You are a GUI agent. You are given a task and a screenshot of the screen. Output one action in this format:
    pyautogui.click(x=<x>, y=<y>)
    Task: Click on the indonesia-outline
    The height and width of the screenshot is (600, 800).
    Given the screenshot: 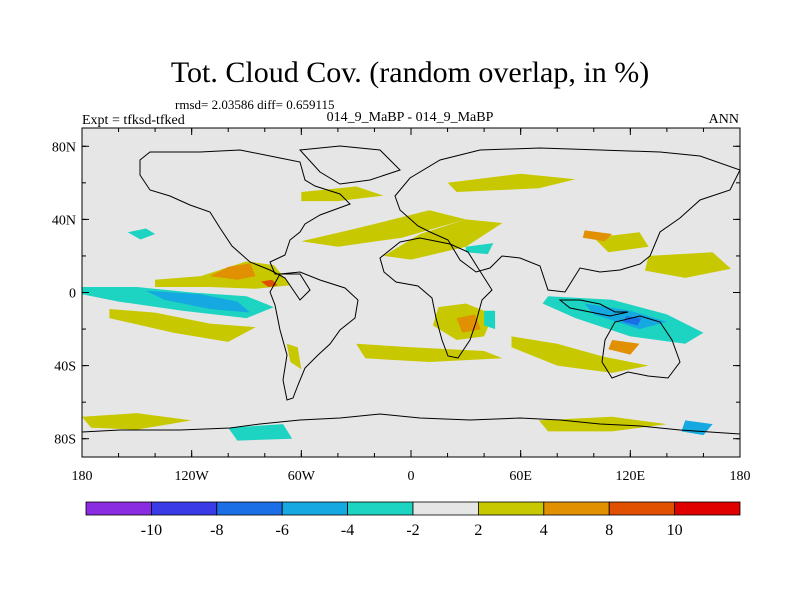 What is the action you would take?
    pyautogui.click(x=593, y=308)
    